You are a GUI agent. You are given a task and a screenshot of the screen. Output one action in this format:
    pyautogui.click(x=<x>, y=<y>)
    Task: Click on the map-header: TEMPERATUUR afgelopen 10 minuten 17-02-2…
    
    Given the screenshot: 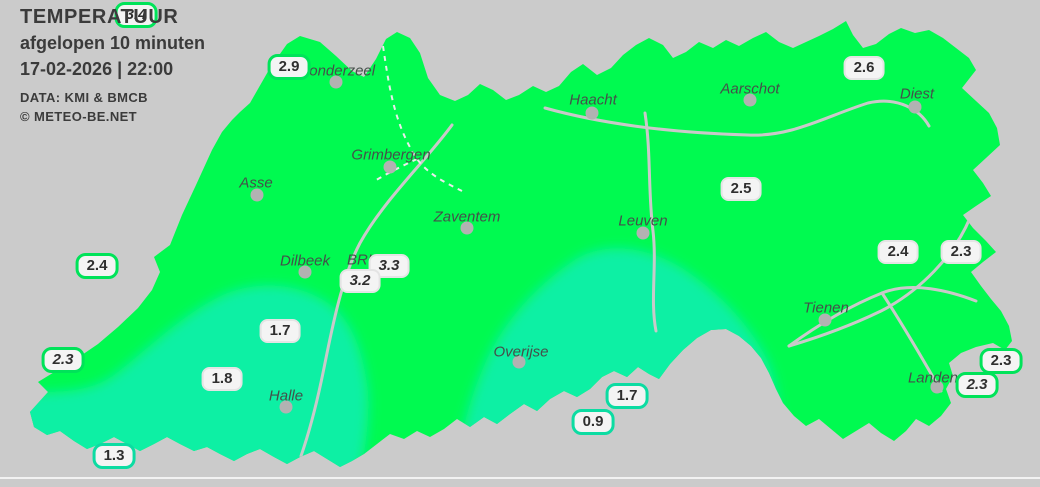 What is the action you would take?
    pyautogui.click(x=112, y=65)
    